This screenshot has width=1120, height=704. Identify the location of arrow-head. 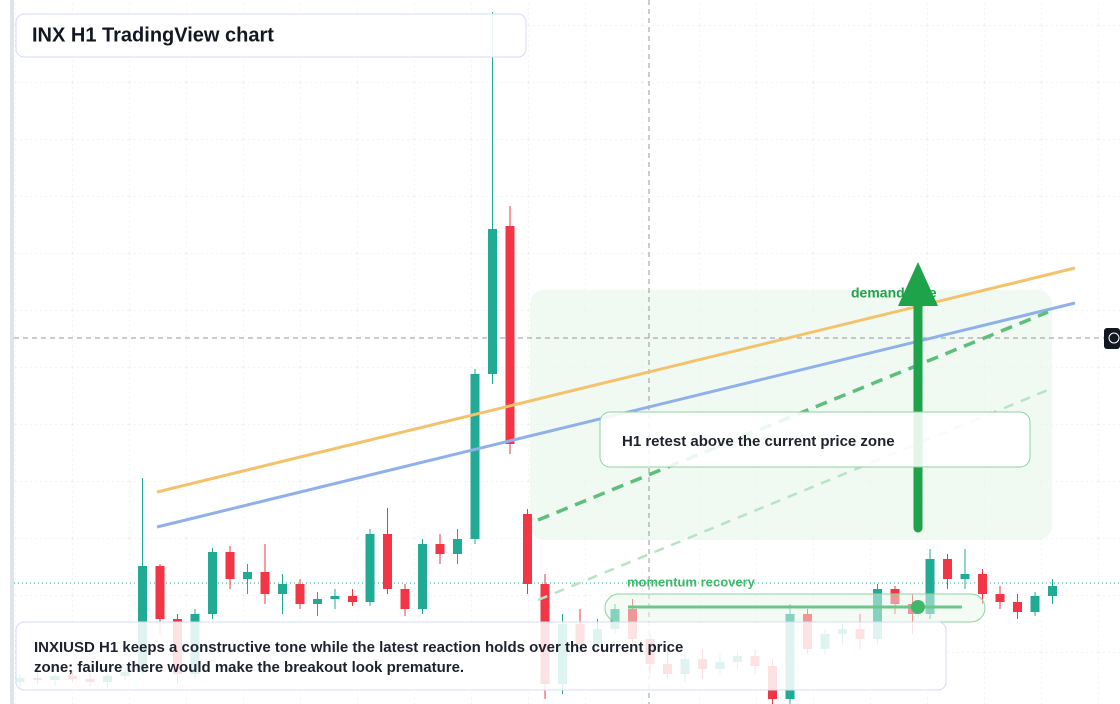
(918, 284).